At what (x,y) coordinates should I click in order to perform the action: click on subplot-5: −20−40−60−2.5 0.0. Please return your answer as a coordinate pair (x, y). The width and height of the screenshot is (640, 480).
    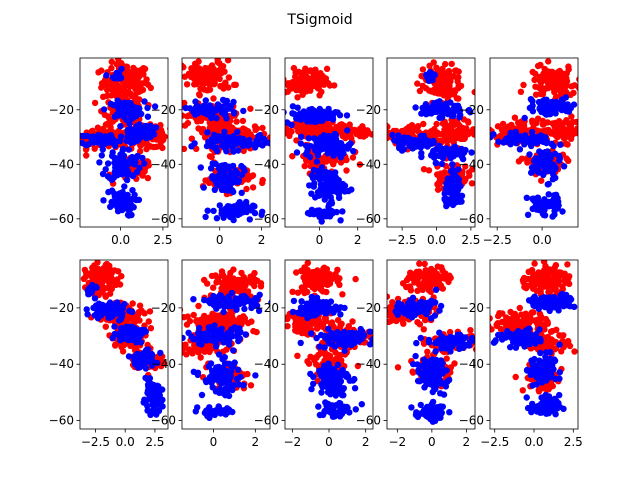
    Looking at the image, I should click on (519, 152).